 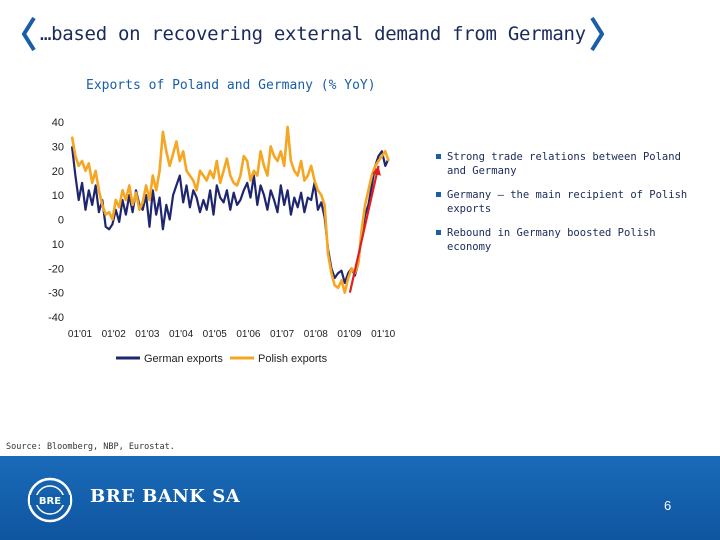 What do you see at coordinates (364, 229) in the screenshot?
I see `rebound-arrow-line` at bounding box center [364, 229].